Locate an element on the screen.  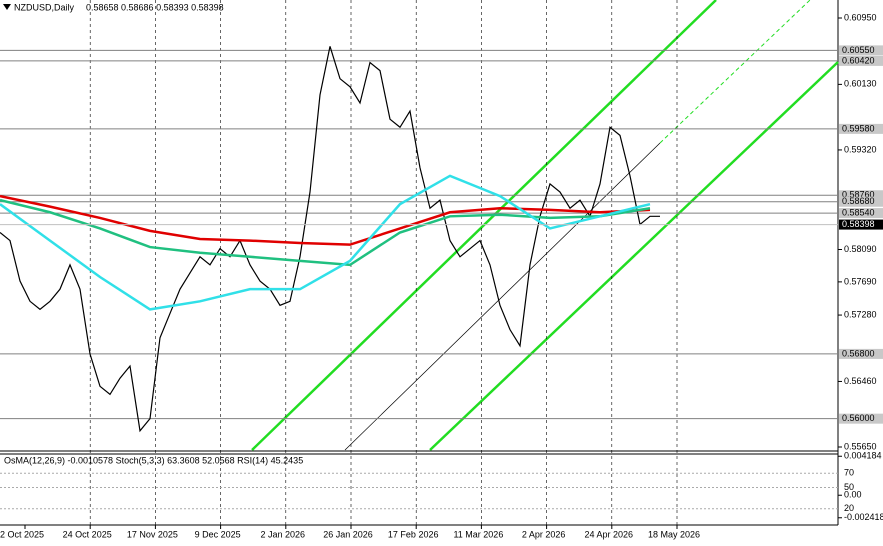
y-tick-label: 0.59320 is located at coordinates (860, 149).